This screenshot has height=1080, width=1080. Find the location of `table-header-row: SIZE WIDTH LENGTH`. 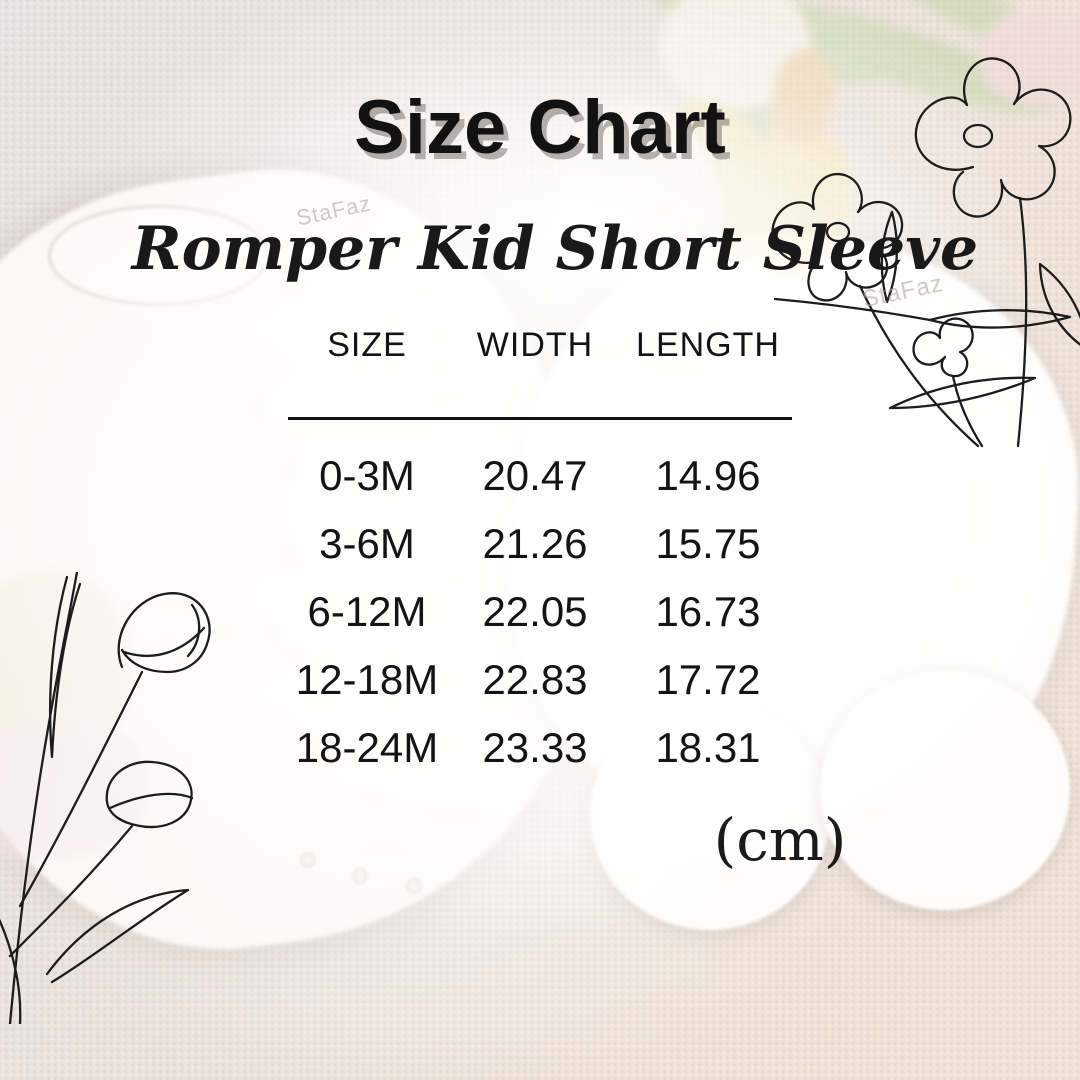

table-header-row: SIZE WIDTH LENGTH is located at coordinates (540, 345).